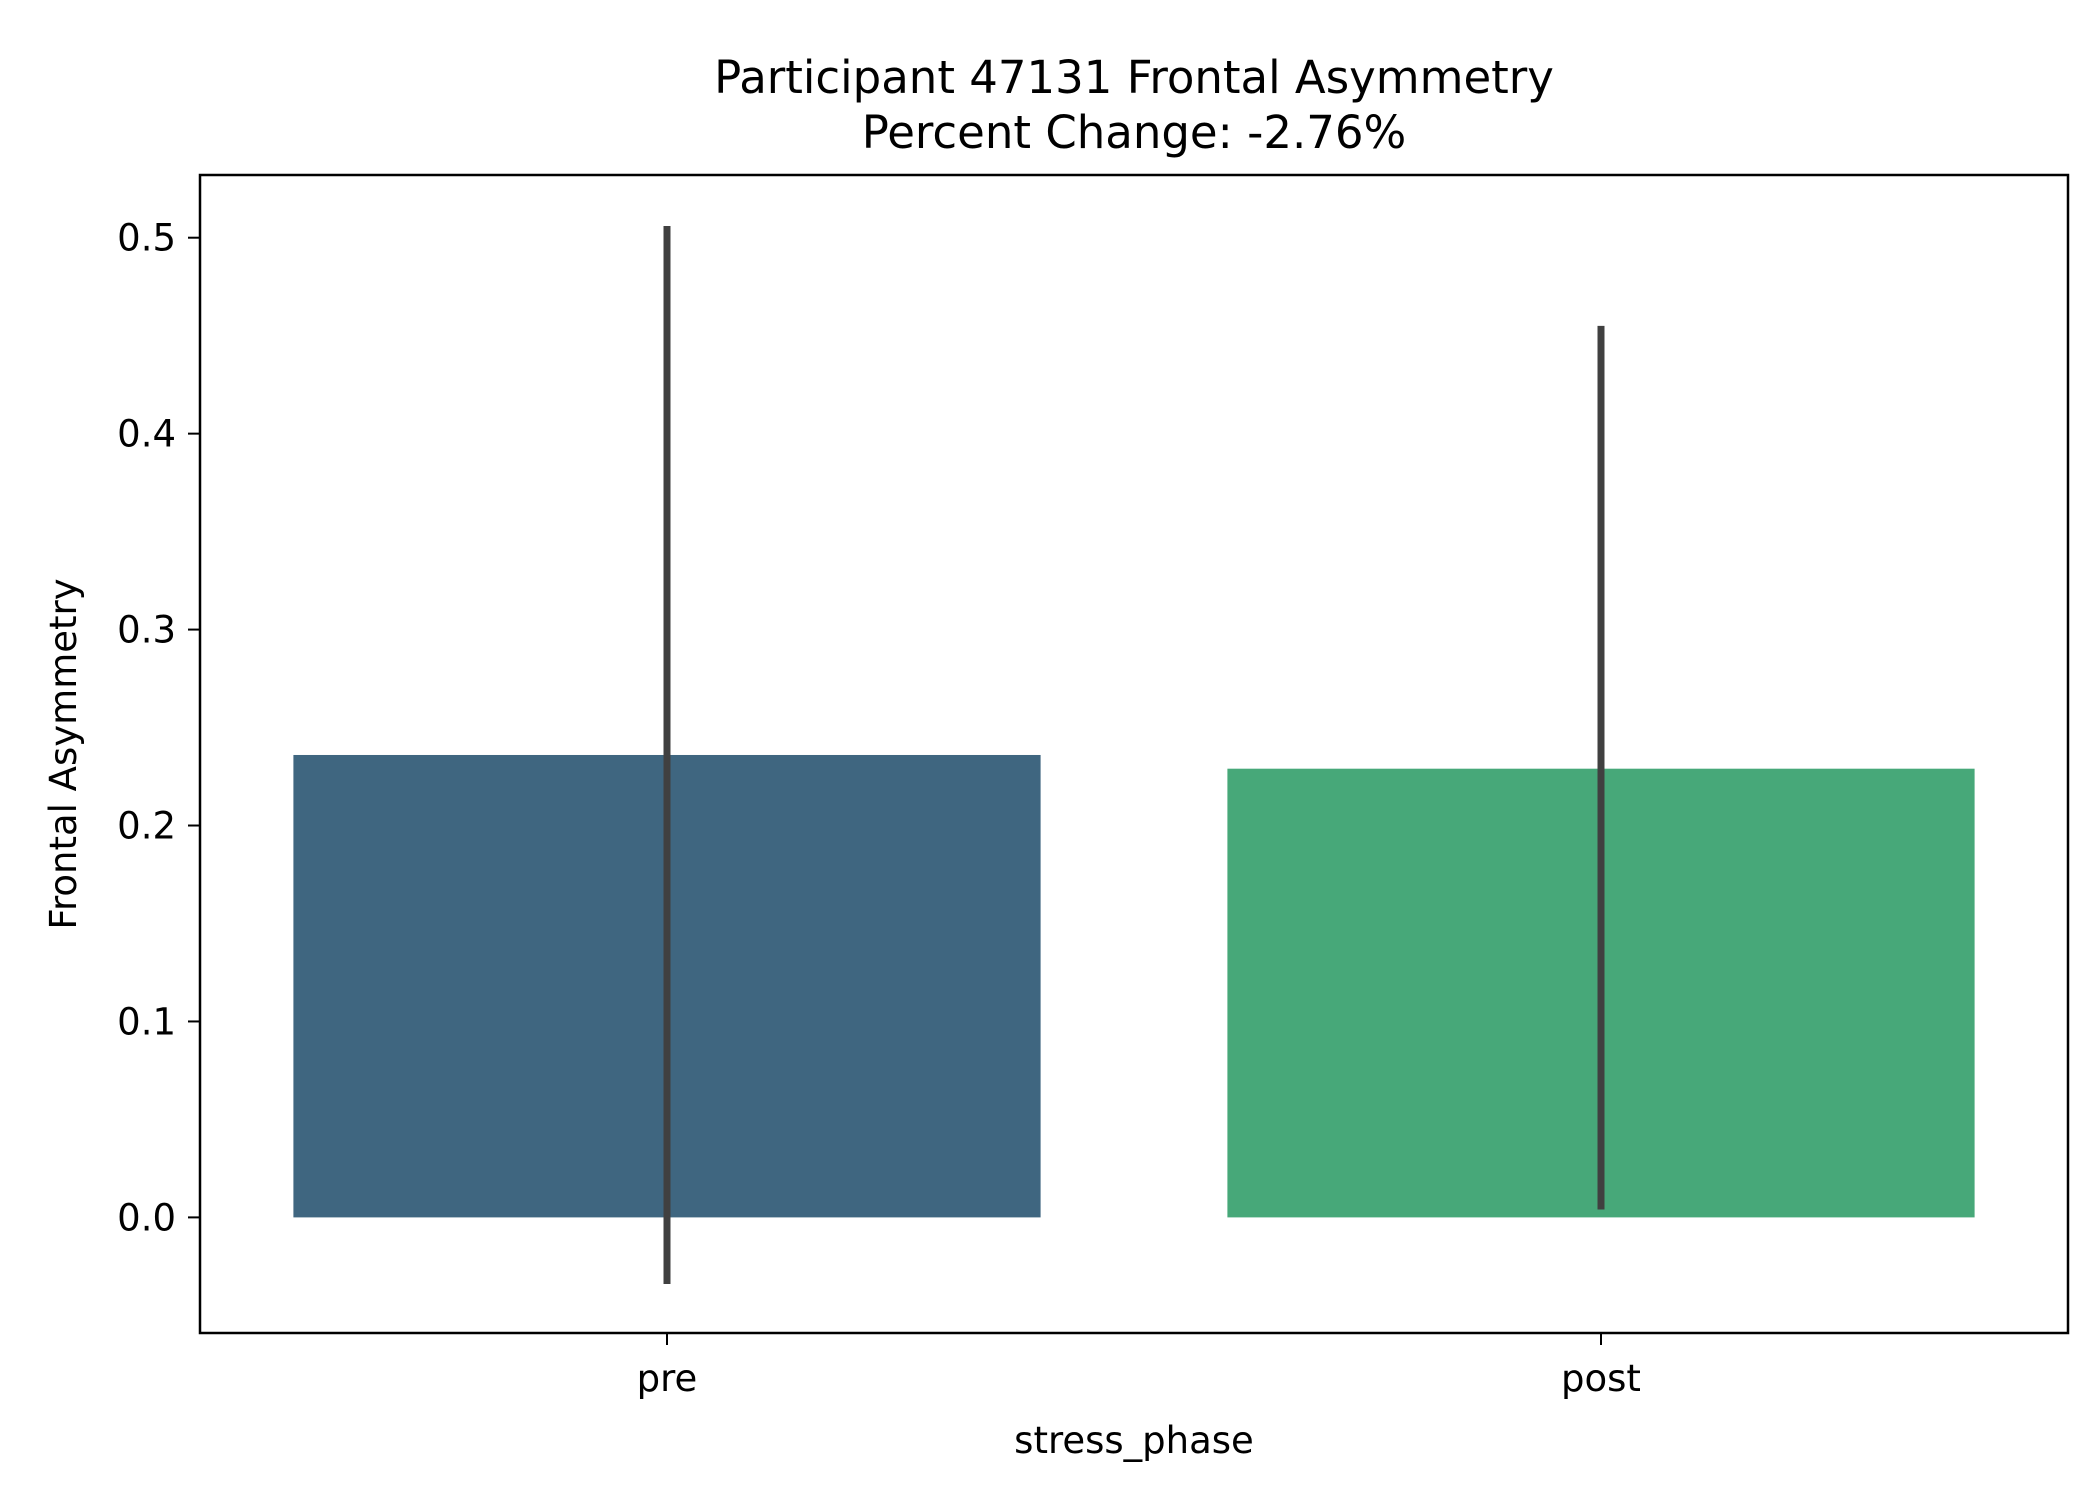 This screenshot has height=1500, width=2100. I want to click on y-tick-label: 0.5, so click(146, 238).